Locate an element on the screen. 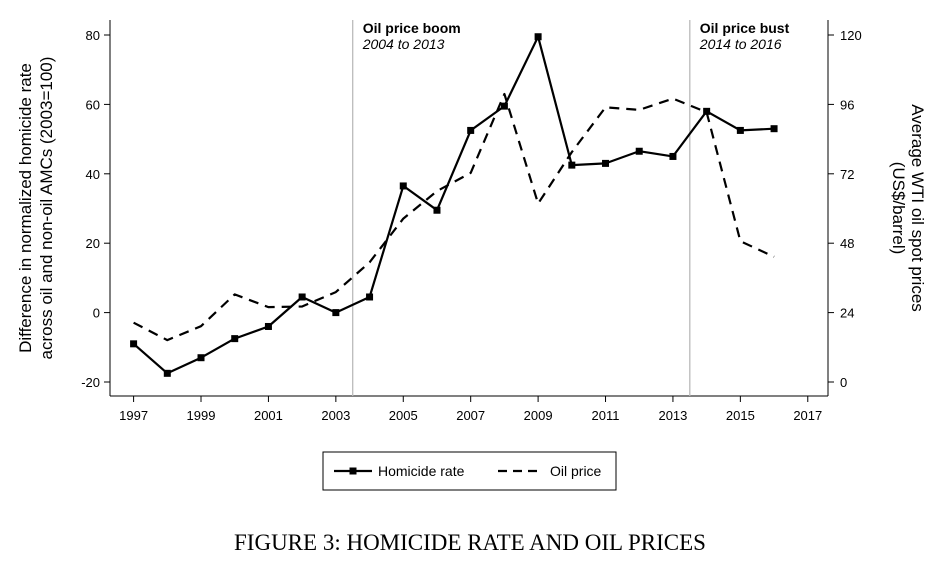 This screenshot has width=940, height=570. annotation-subtitle-0: 2004 to 2013 is located at coordinates (403, 44).